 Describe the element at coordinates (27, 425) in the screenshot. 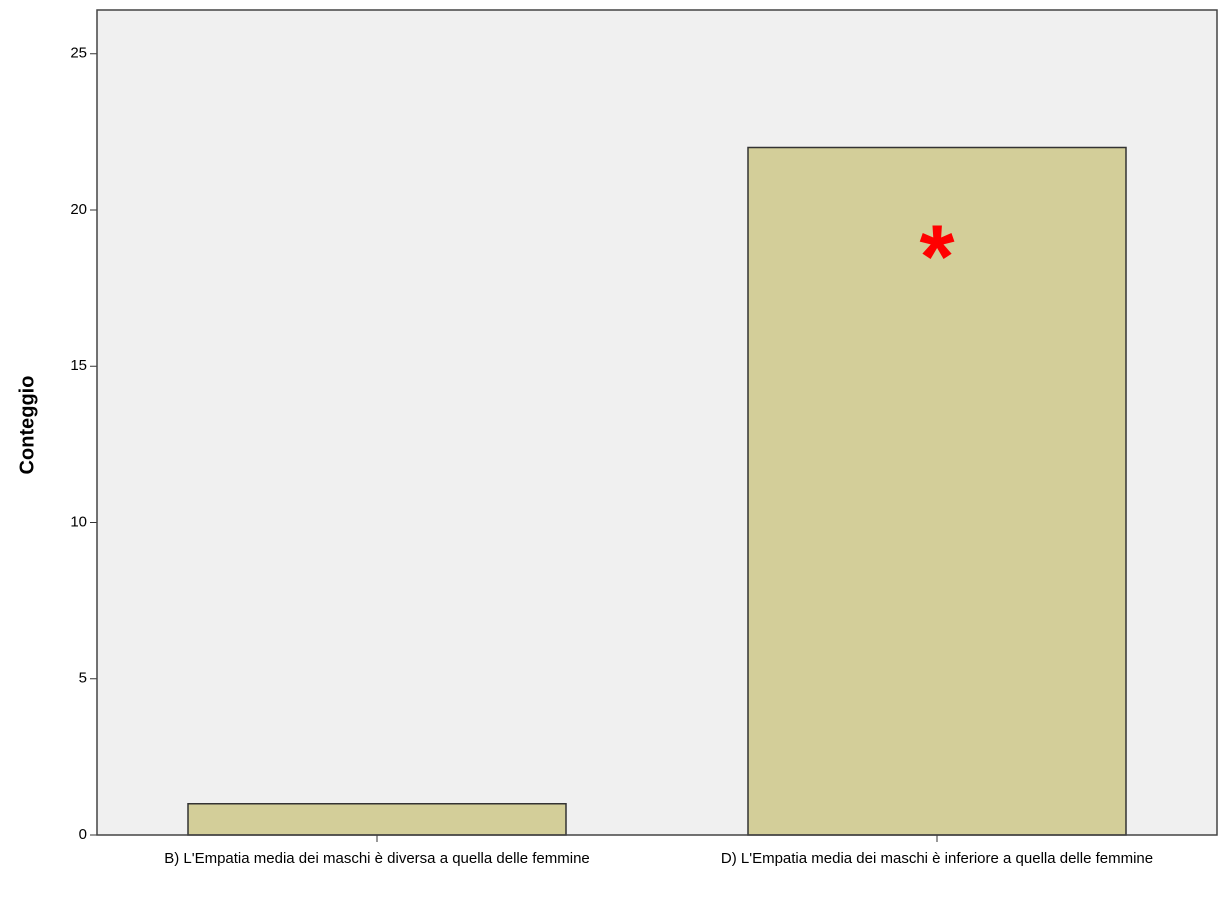

I see `y-axis-label: Conteggio` at that location.